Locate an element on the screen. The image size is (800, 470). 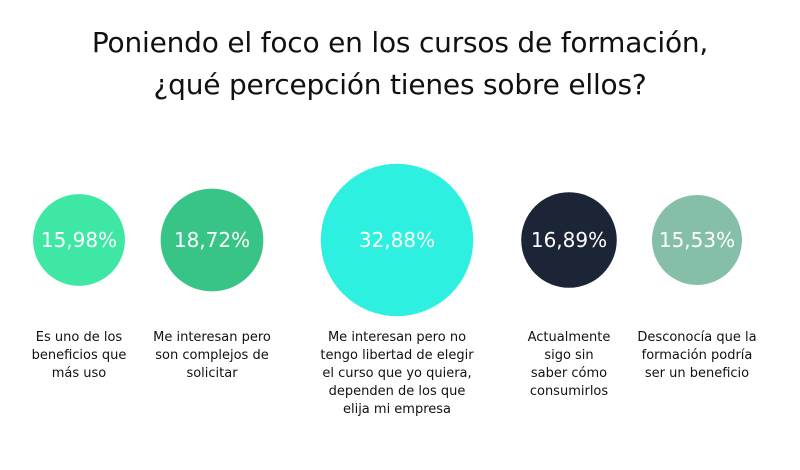
category-label-4-line-4: consumirlos is located at coordinates (569, 391).